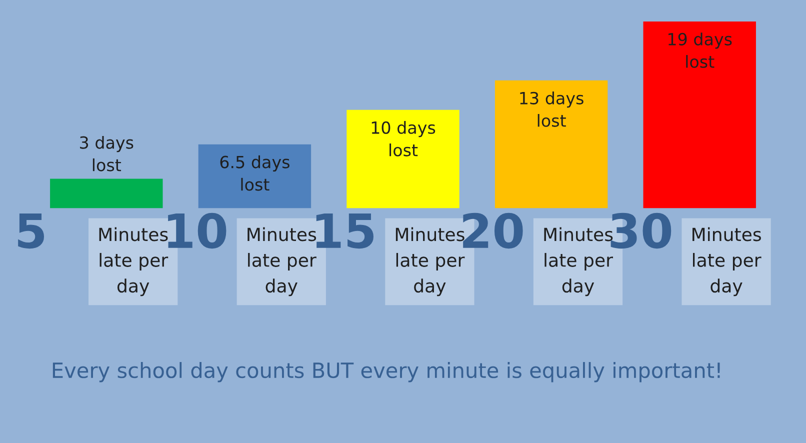 The height and width of the screenshot is (443, 806). Describe the element at coordinates (552, 109) in the screenshot. I see `data-label: 13 days lost` at that location.